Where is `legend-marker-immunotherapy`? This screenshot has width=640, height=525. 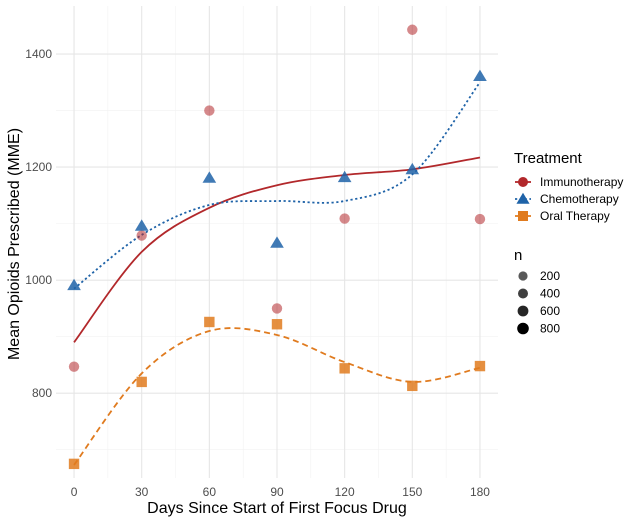 legend-marker-immunotherapy is located at coordinates (523, 182).